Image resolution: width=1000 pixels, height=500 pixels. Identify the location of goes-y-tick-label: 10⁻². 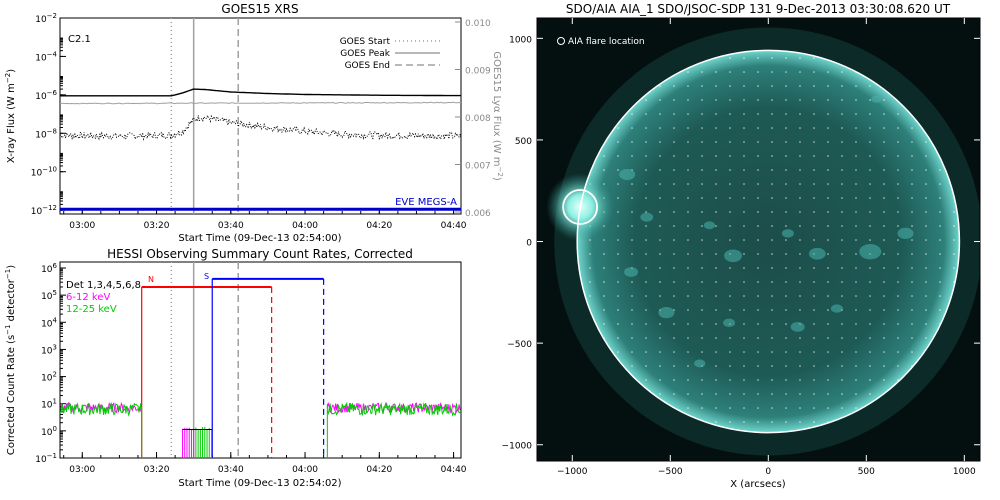
(46, 18).